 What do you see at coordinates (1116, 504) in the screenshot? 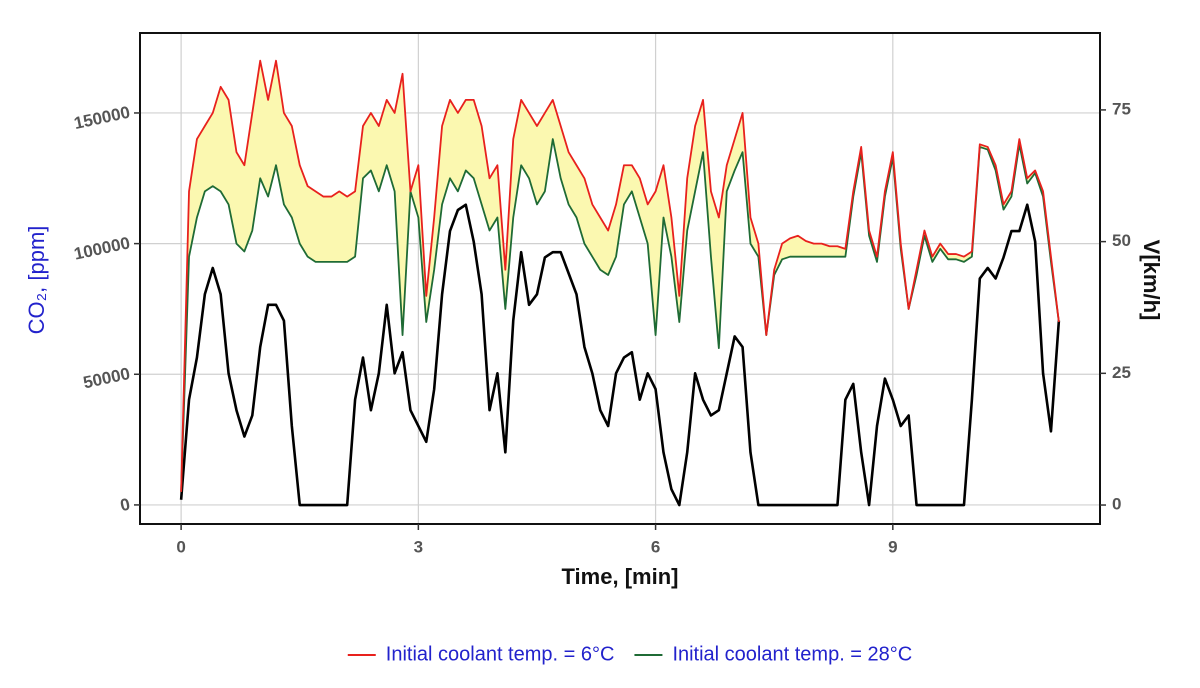
I see `y2-tick-label: 0` at bounding box center [1116, 504].